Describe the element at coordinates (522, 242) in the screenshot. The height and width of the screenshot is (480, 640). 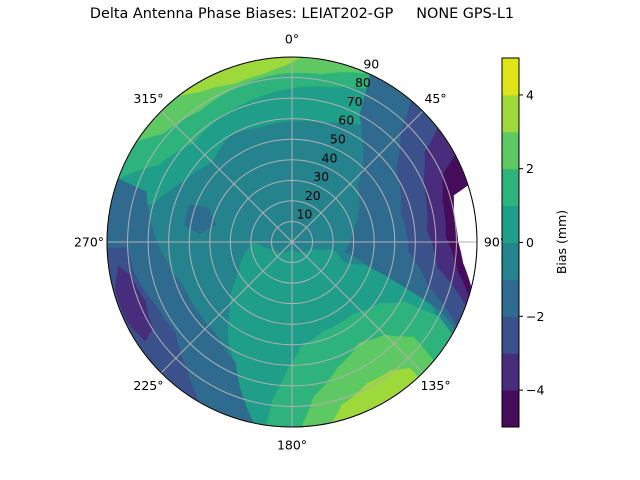
I see `colorbar: −4 −2 0 2 4` at that location.